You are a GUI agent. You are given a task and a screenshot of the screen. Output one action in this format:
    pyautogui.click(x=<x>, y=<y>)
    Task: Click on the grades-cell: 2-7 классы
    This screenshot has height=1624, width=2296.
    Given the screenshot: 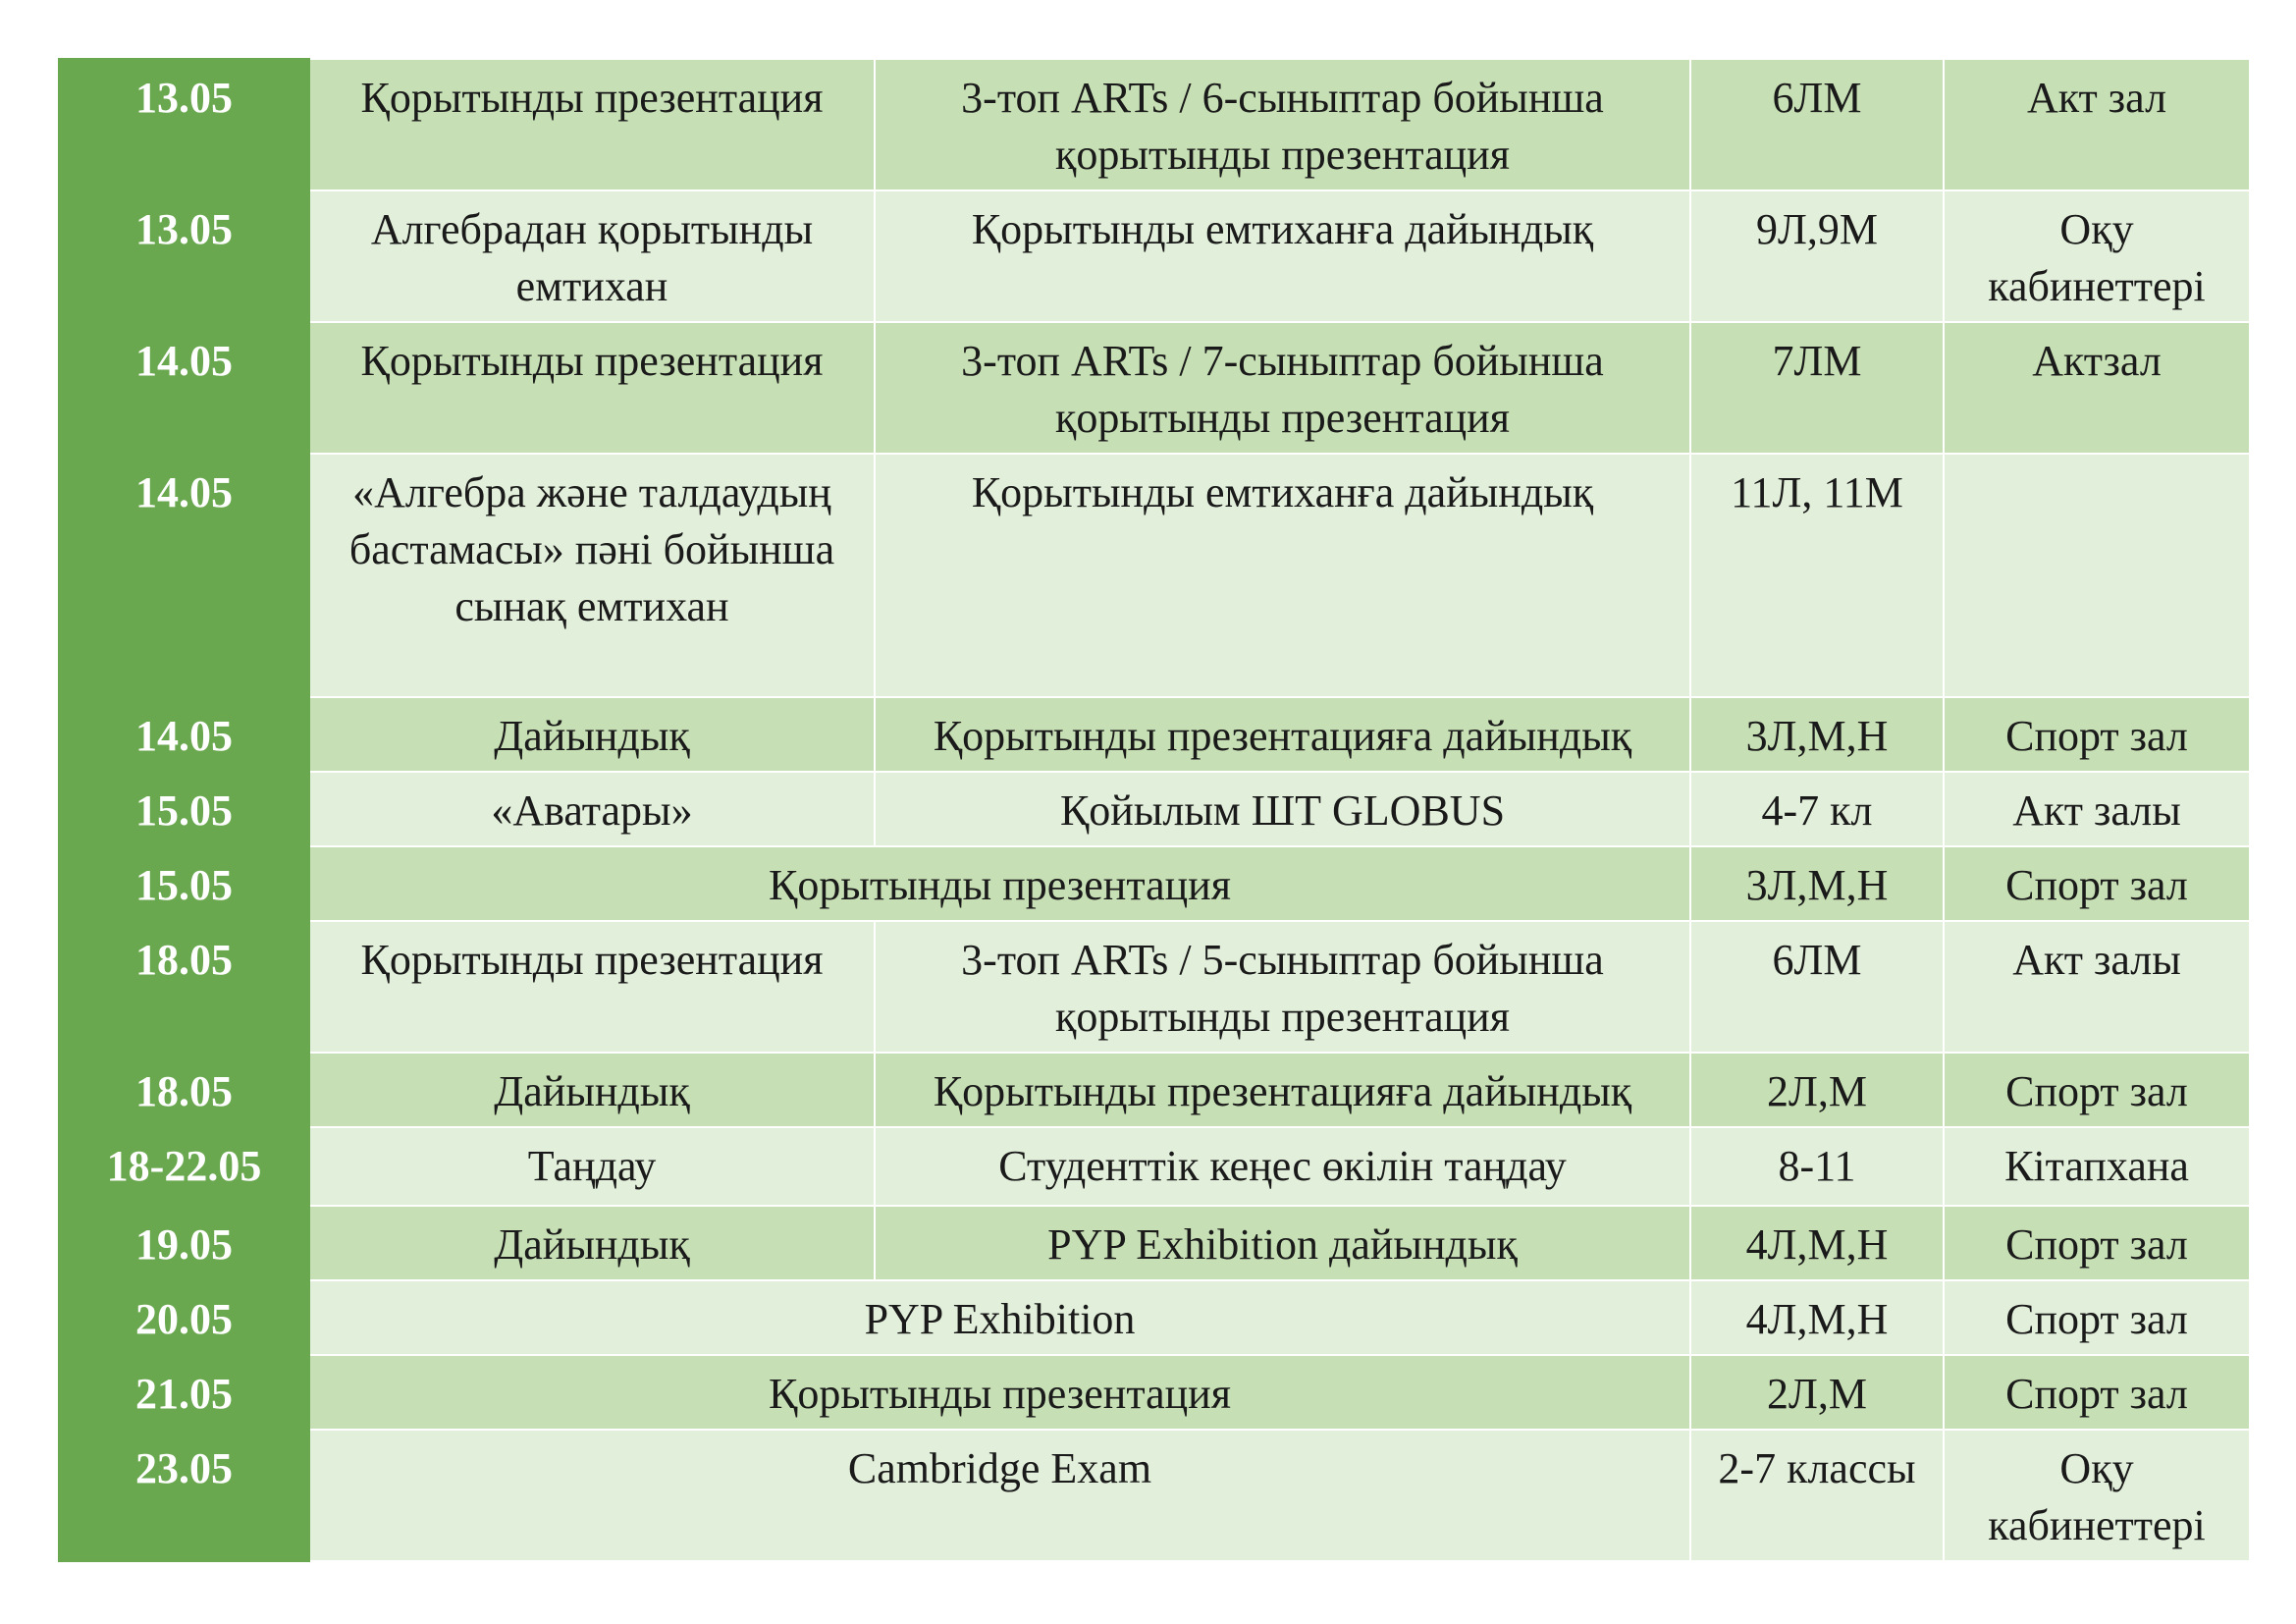 What is the action you would take?
    pyautogui.click(x=1817, y=1495)
    